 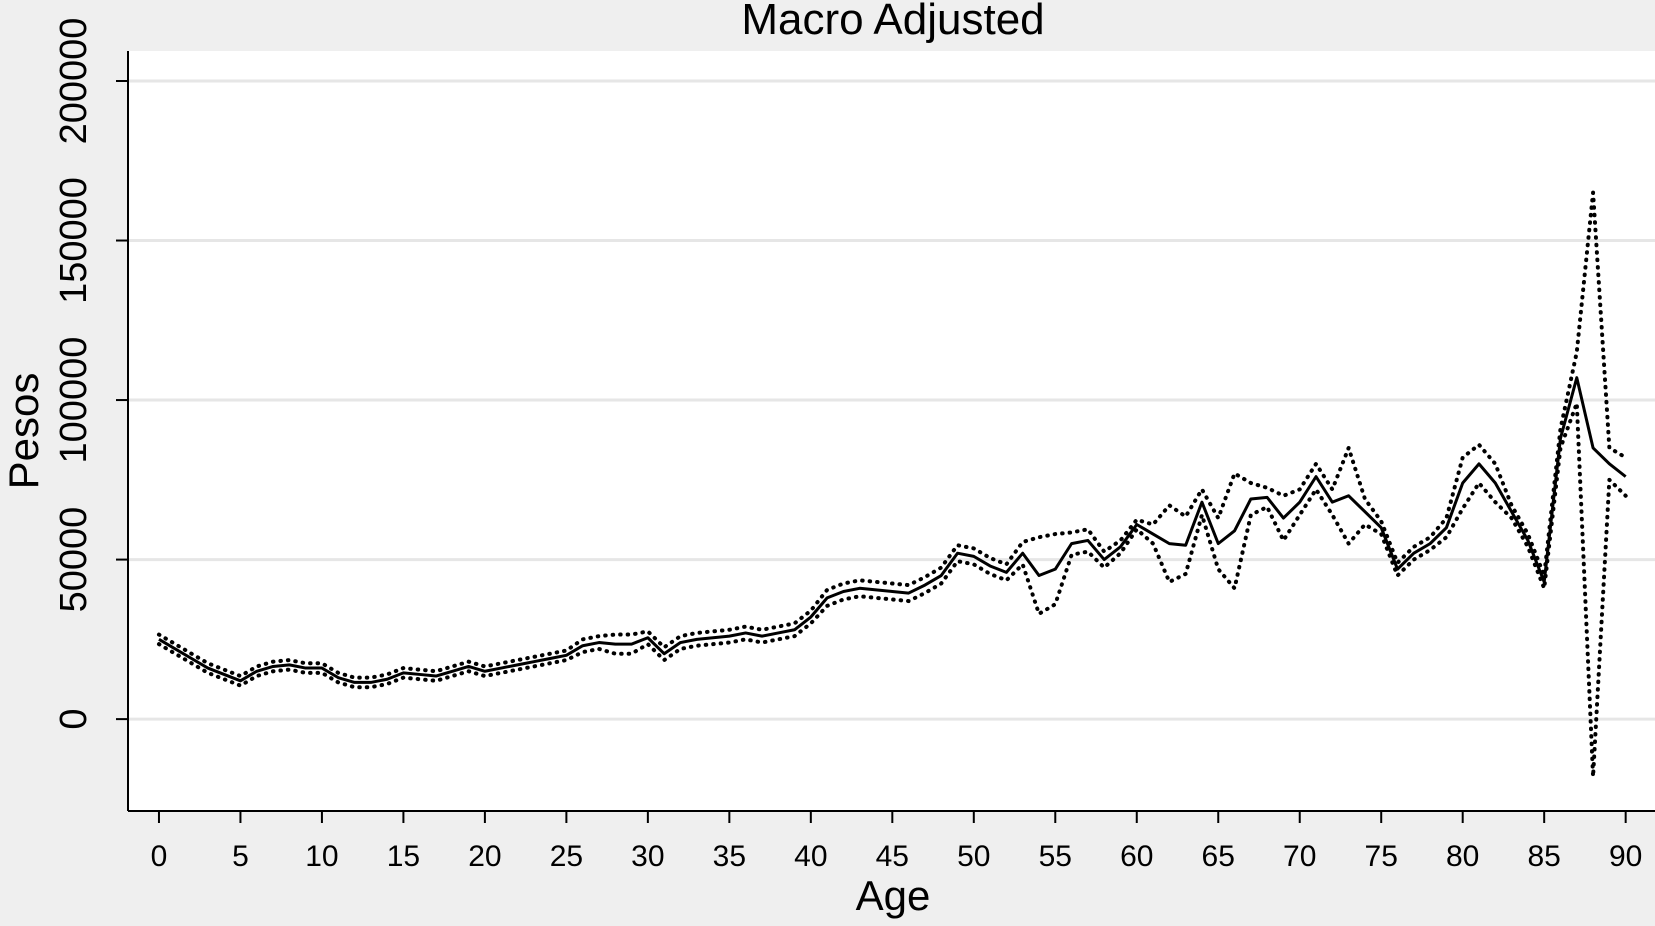 I want to click on y-tick-label: 150000, so click(x=74, y=240).